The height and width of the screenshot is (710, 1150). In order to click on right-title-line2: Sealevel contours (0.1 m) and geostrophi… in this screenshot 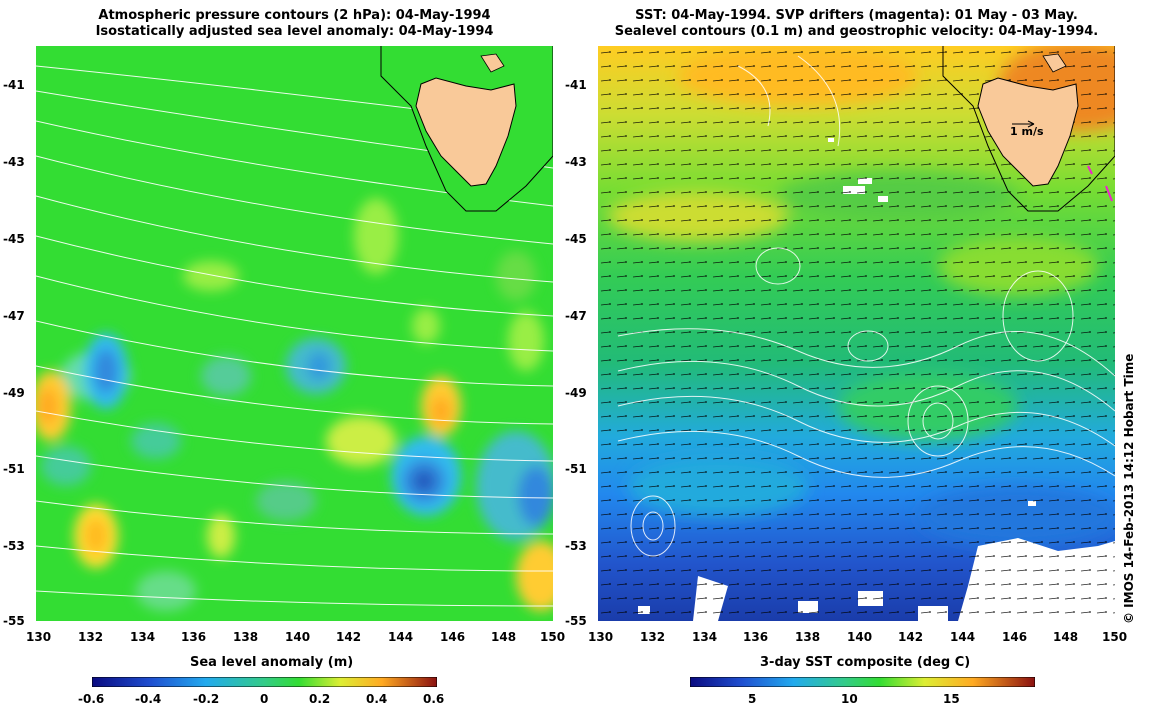, I will do `click(856, 31)`.